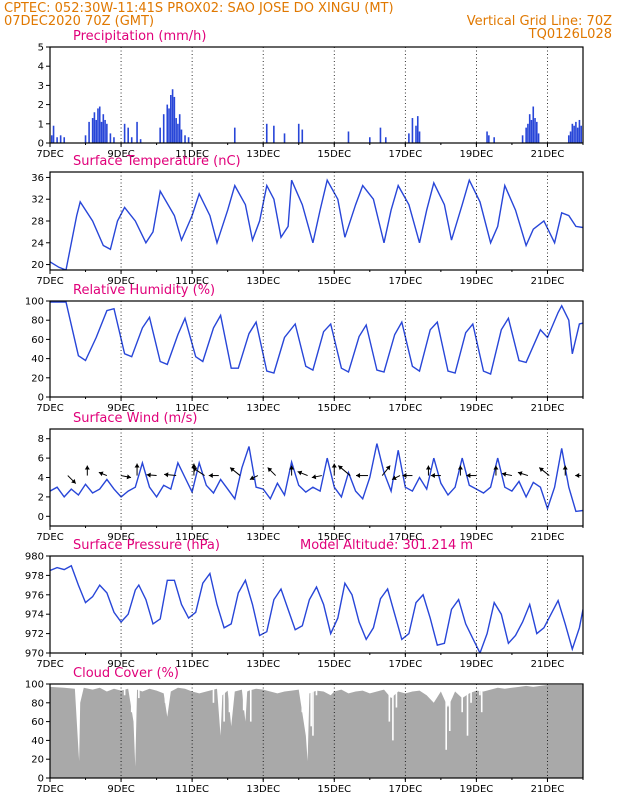  What do you see at coordinates (41, 459) in the screenshot?
I see `y-tick-label: 6` at bounding box center [41, 459].